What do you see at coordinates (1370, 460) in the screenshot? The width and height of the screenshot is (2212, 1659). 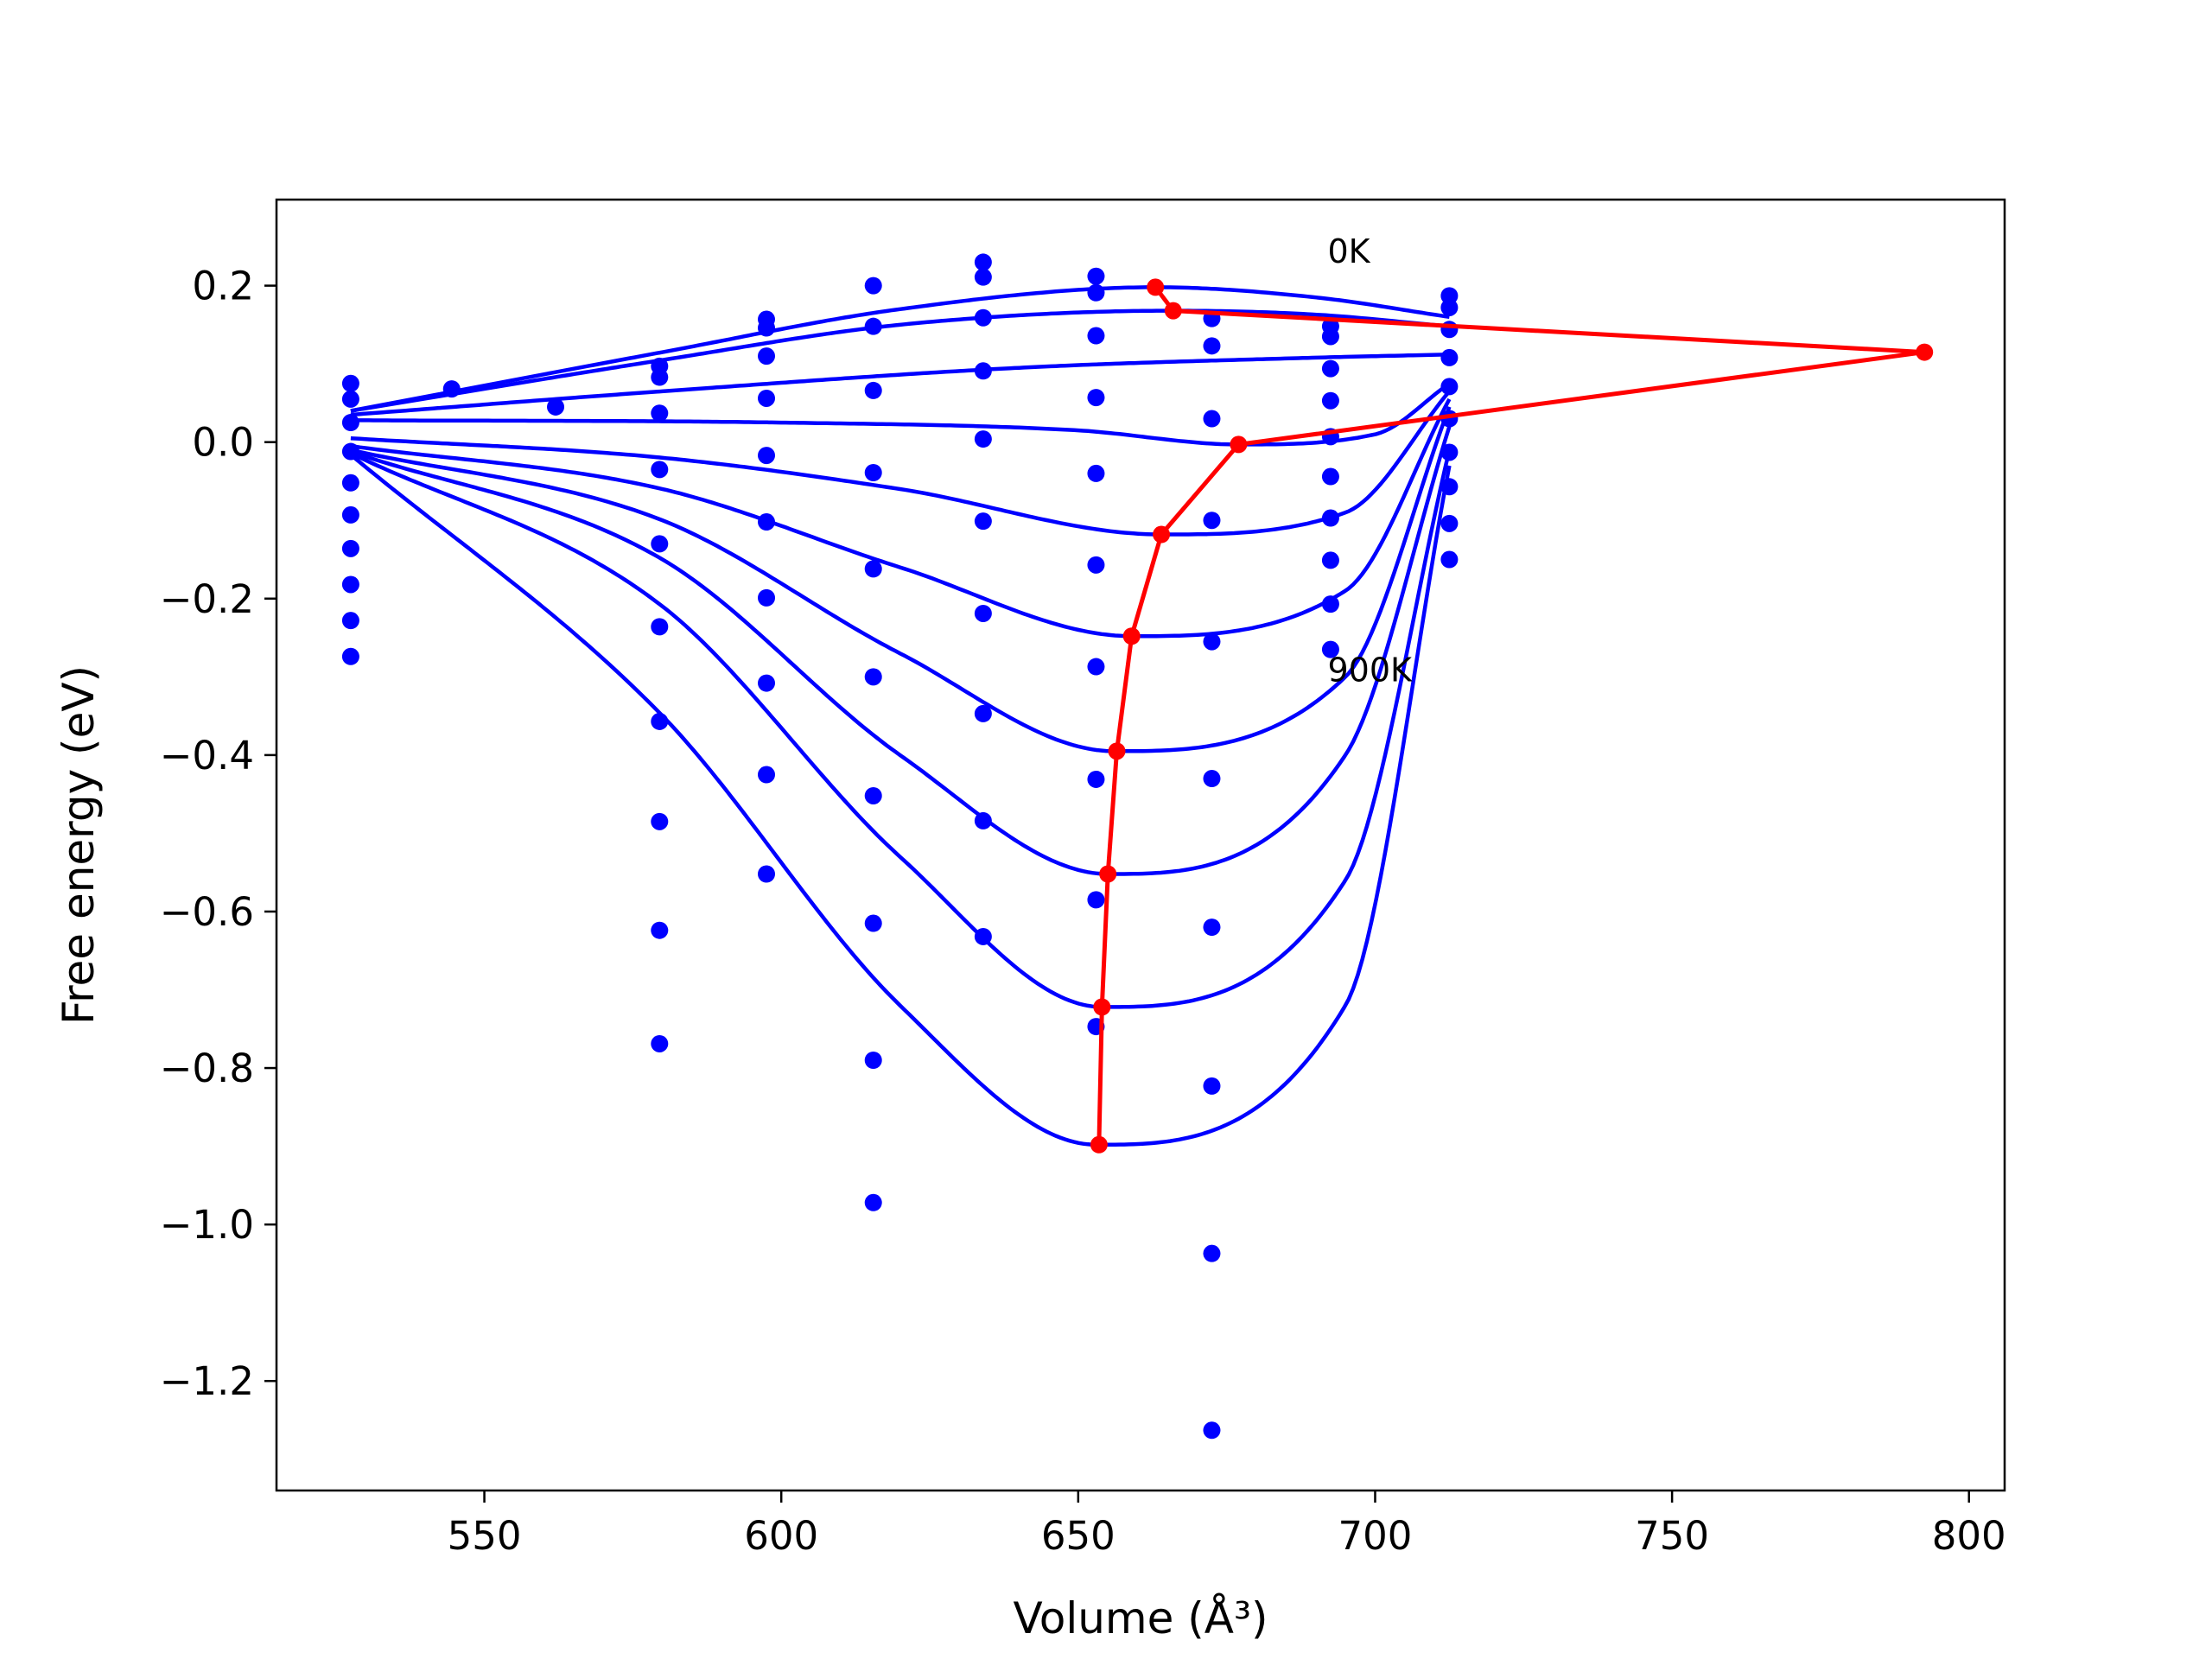 I see `annotations: 0K 900K` at bounding box center [1370, 460].